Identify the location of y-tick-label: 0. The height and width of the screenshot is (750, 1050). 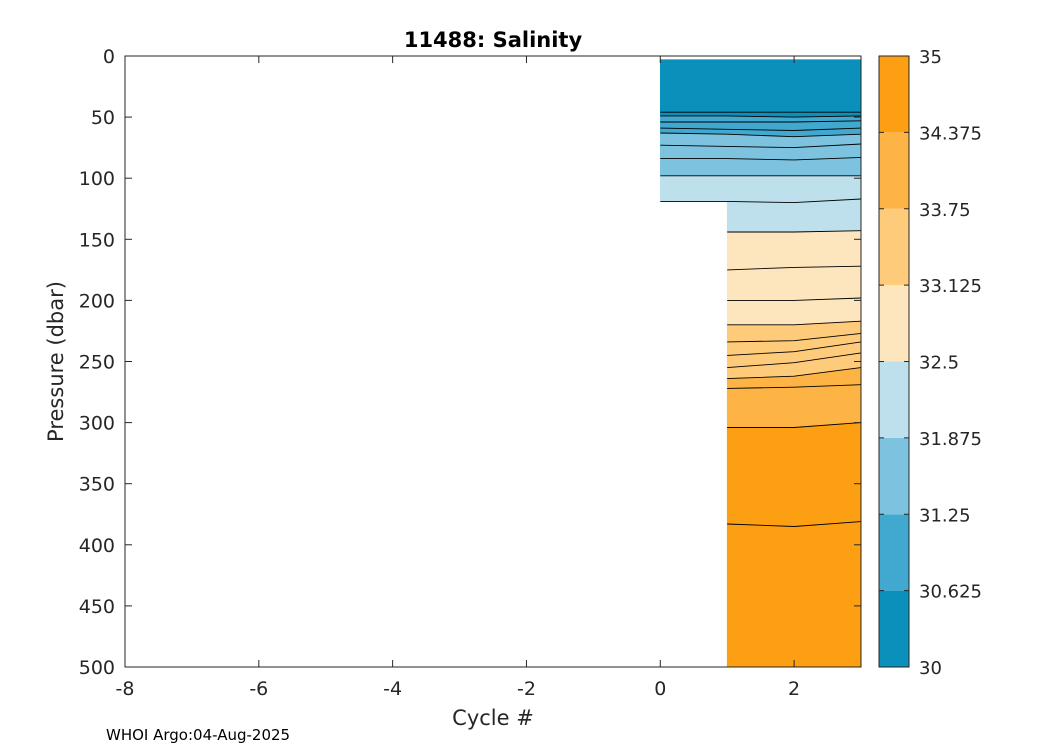
(109, 57).